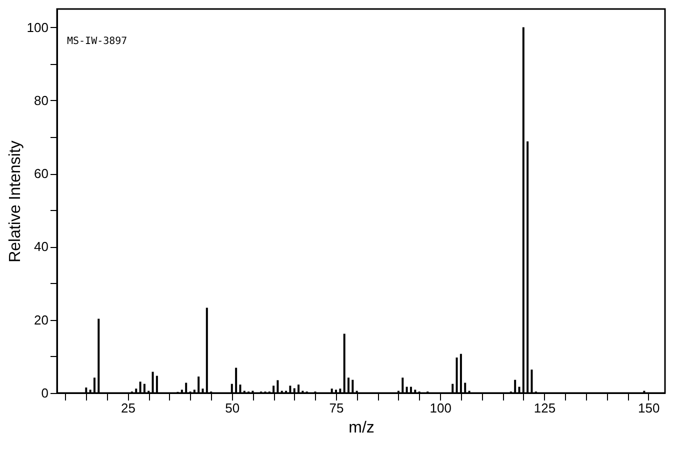 This screenshot has width=676, height=455. Describe the element at coordinates (41, 174) in the screenshot. I see `y-tick-label: 60` at that location.